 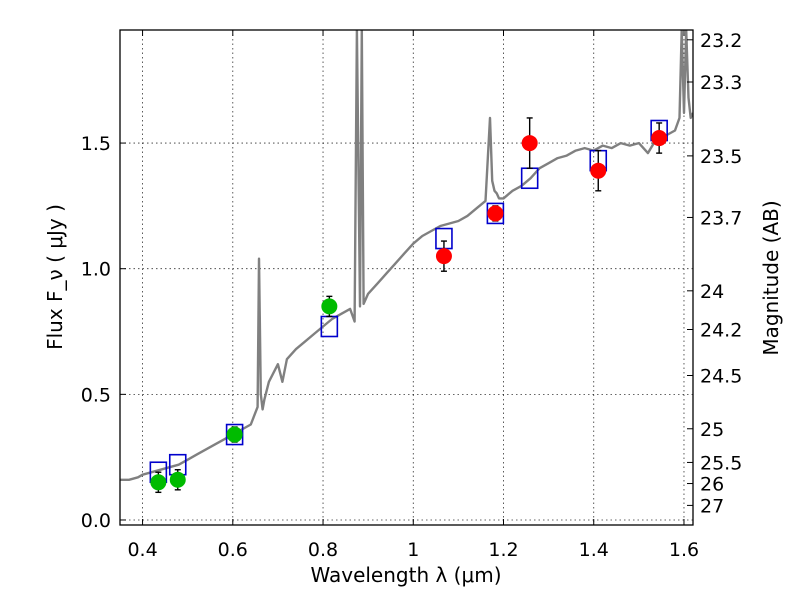 I want to click on right-axis-label: Magnitude (AB), so click(x=771, y=277).